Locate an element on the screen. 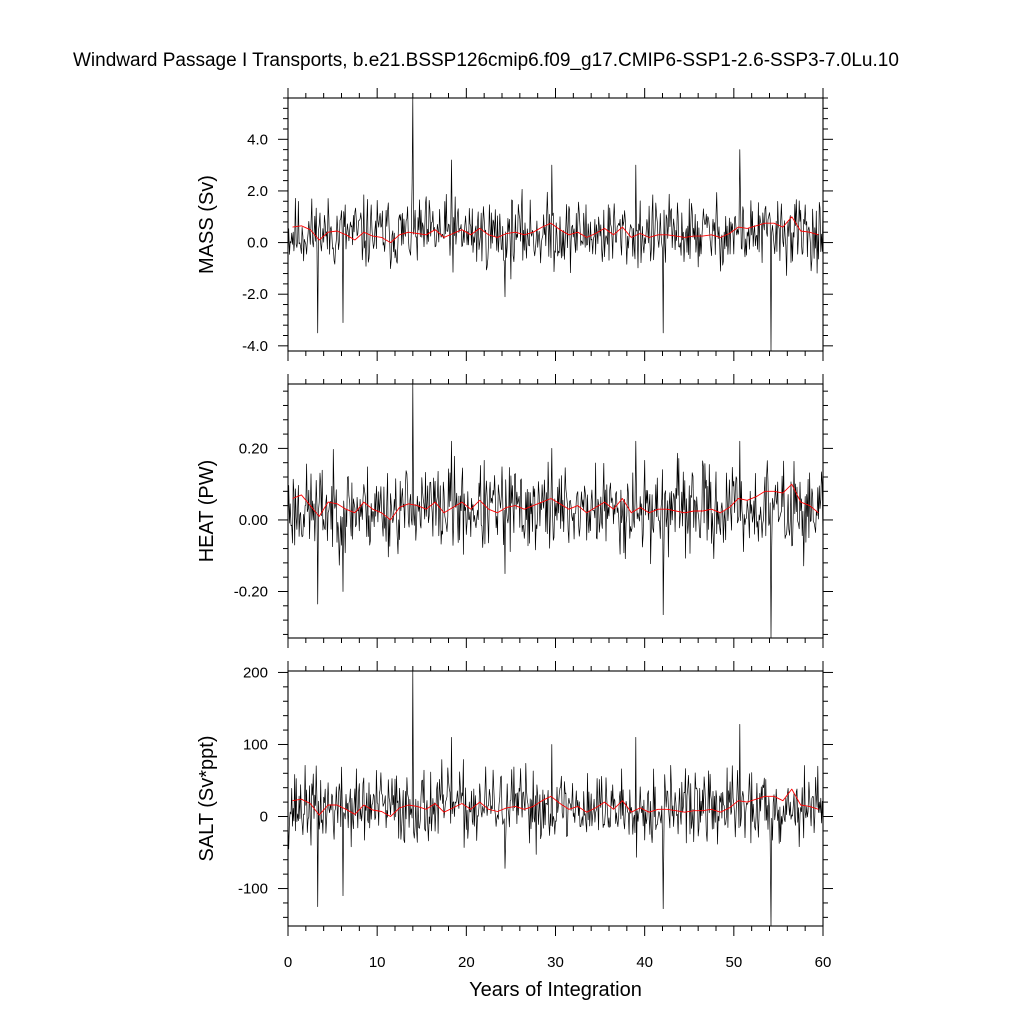  x-tick-label: 60 is located at coordinates (823, 962).